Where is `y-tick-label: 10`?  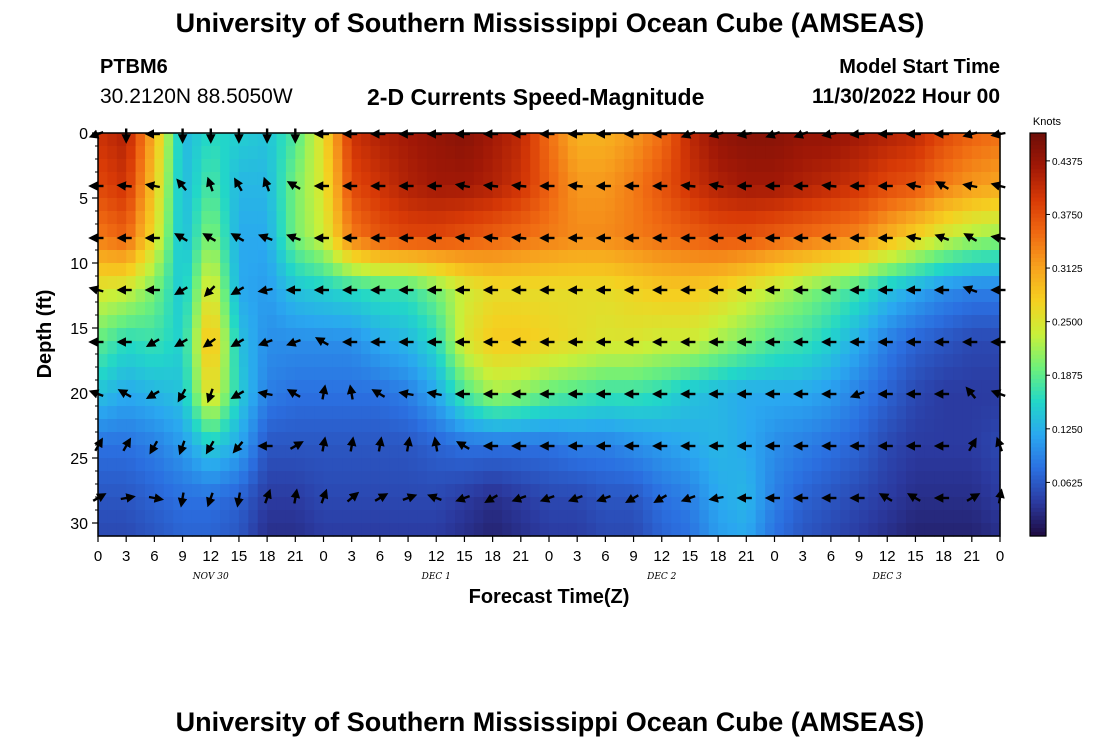 y-tick-label: 10 is located at coordinates (79, 264).